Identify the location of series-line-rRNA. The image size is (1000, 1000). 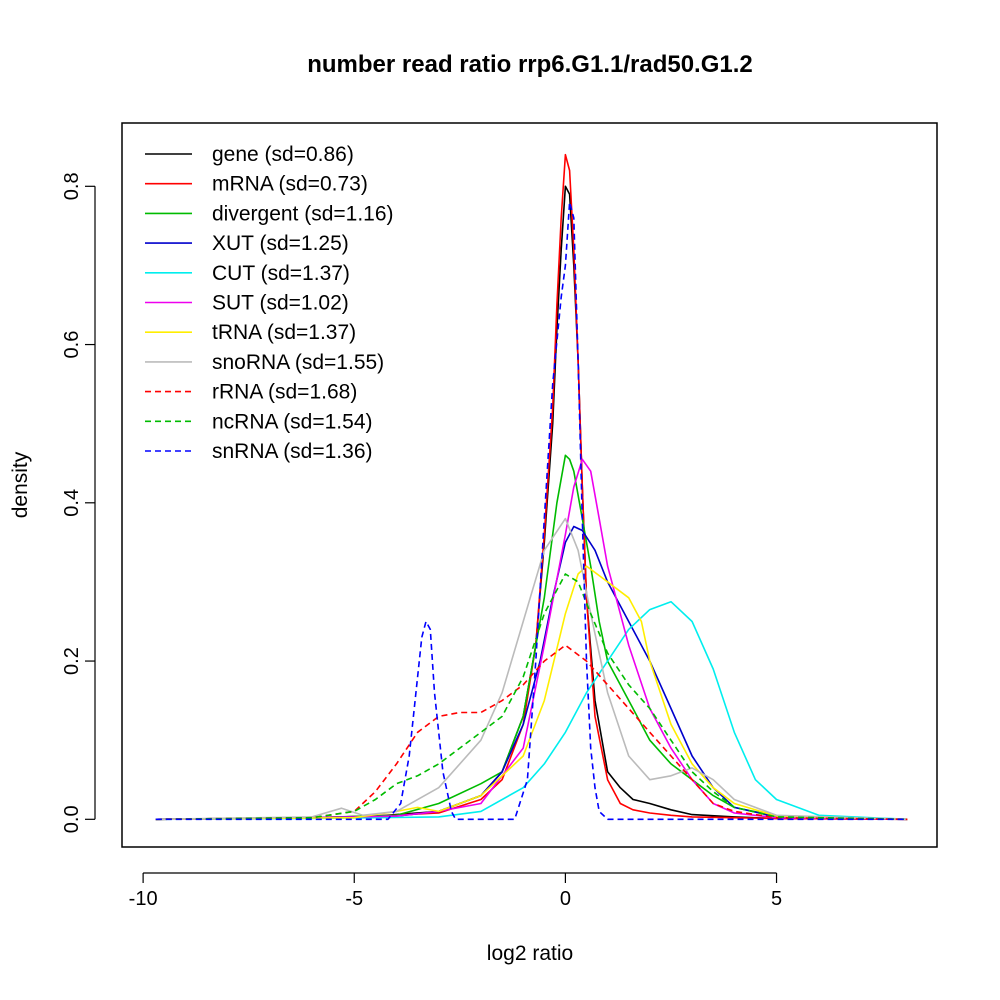
(531, 732).